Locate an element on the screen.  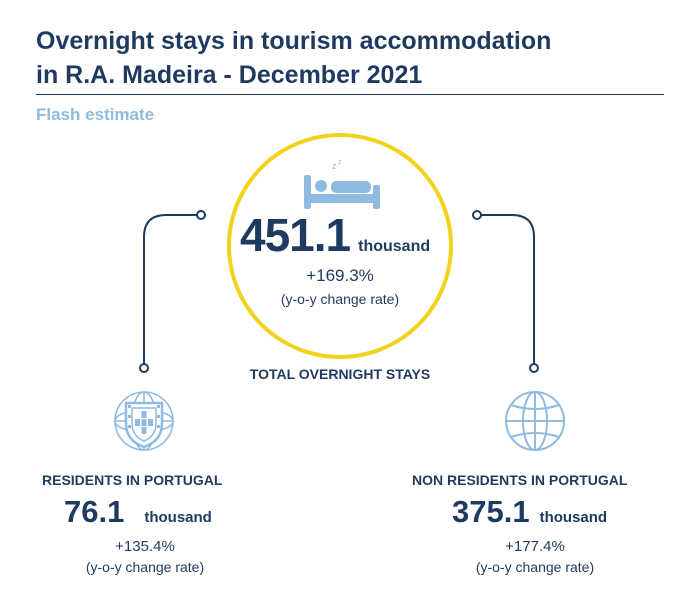
non-residents-rate-note: (y-o-y change rate) is located at coordinates (535, 567).